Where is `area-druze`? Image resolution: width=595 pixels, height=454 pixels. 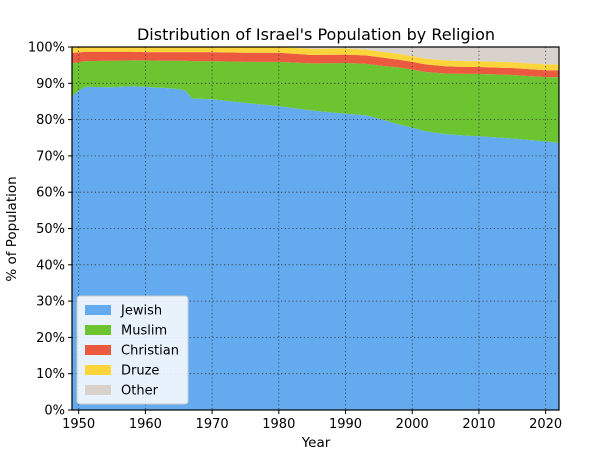 area-druze is located at coordinates (315, 59).